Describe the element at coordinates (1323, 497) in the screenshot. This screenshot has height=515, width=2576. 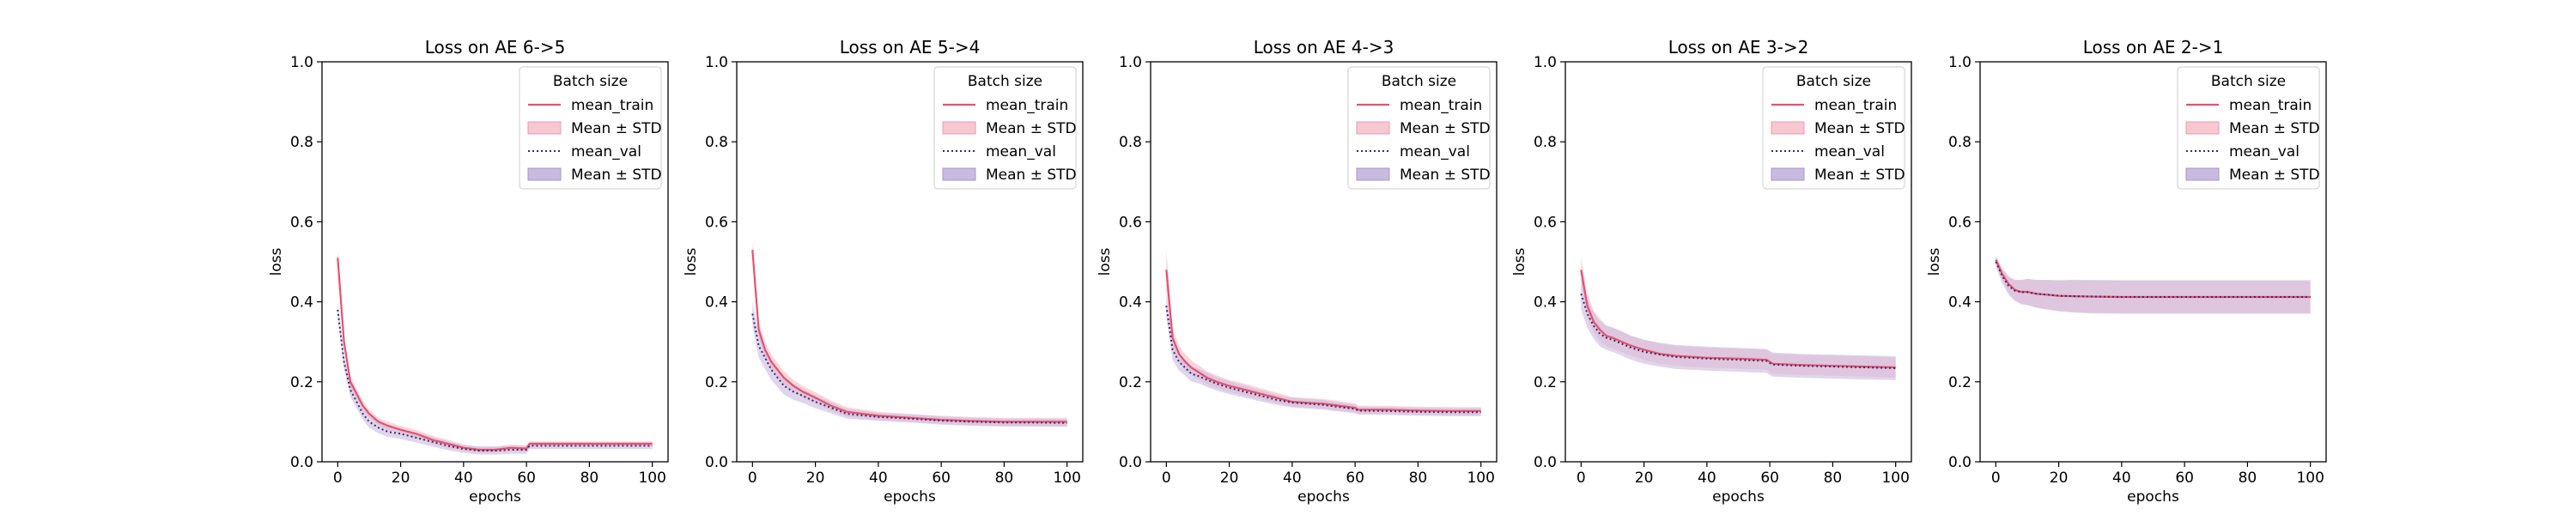
I see `x-axis-label: epochs` at that location.